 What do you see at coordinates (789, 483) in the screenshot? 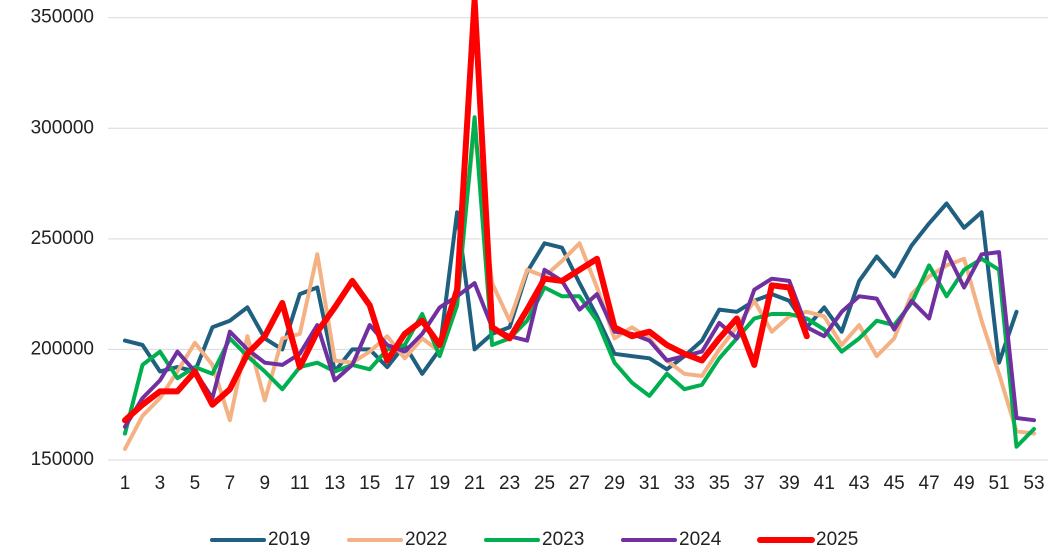
I see `x-tick-label: 39` at bounding box center [789, 483].